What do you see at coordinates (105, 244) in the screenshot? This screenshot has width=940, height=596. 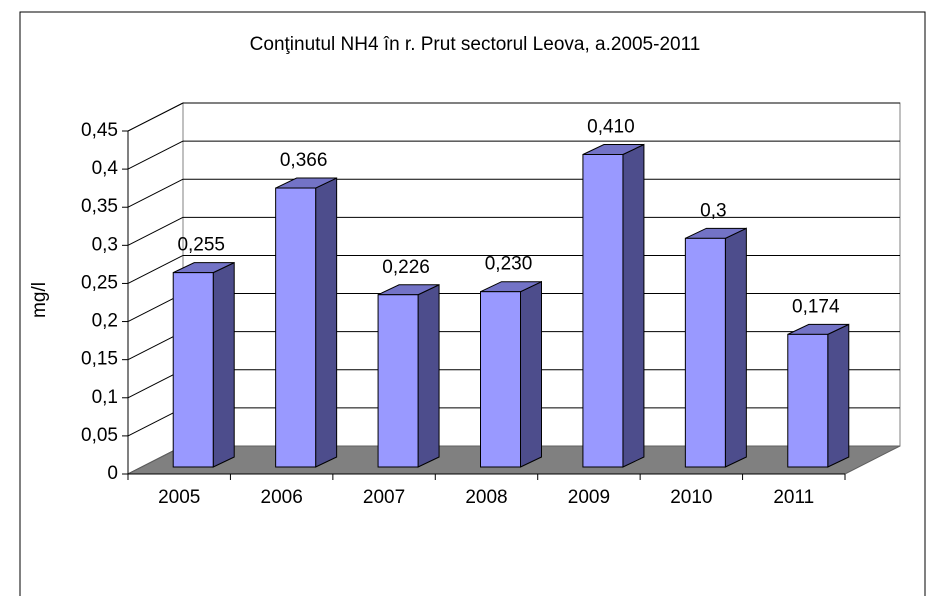 I see `y-tick-label: 0,3` at bounding box center [105, 244].